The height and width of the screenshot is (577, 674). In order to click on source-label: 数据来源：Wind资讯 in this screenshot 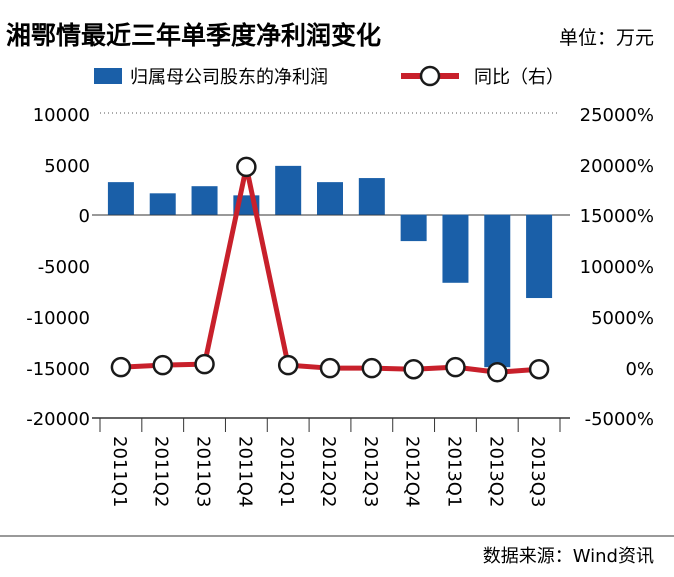, I will do `click(568, 556)`.